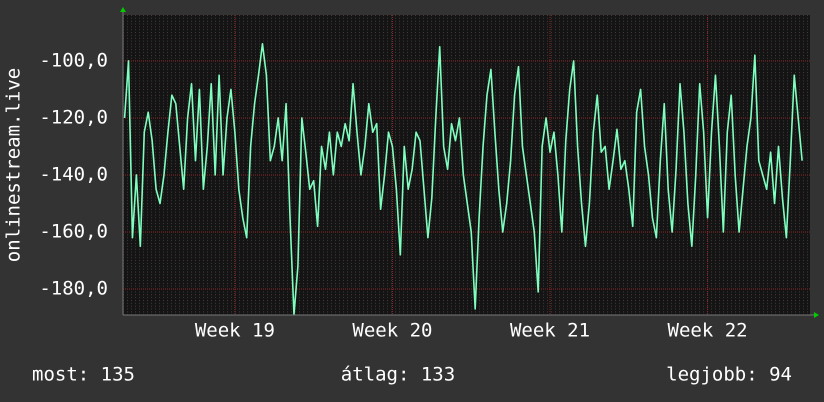 This screenshot has height=402, width=824. I want to click on y-tick-label: -160,0, so click(73, 232).